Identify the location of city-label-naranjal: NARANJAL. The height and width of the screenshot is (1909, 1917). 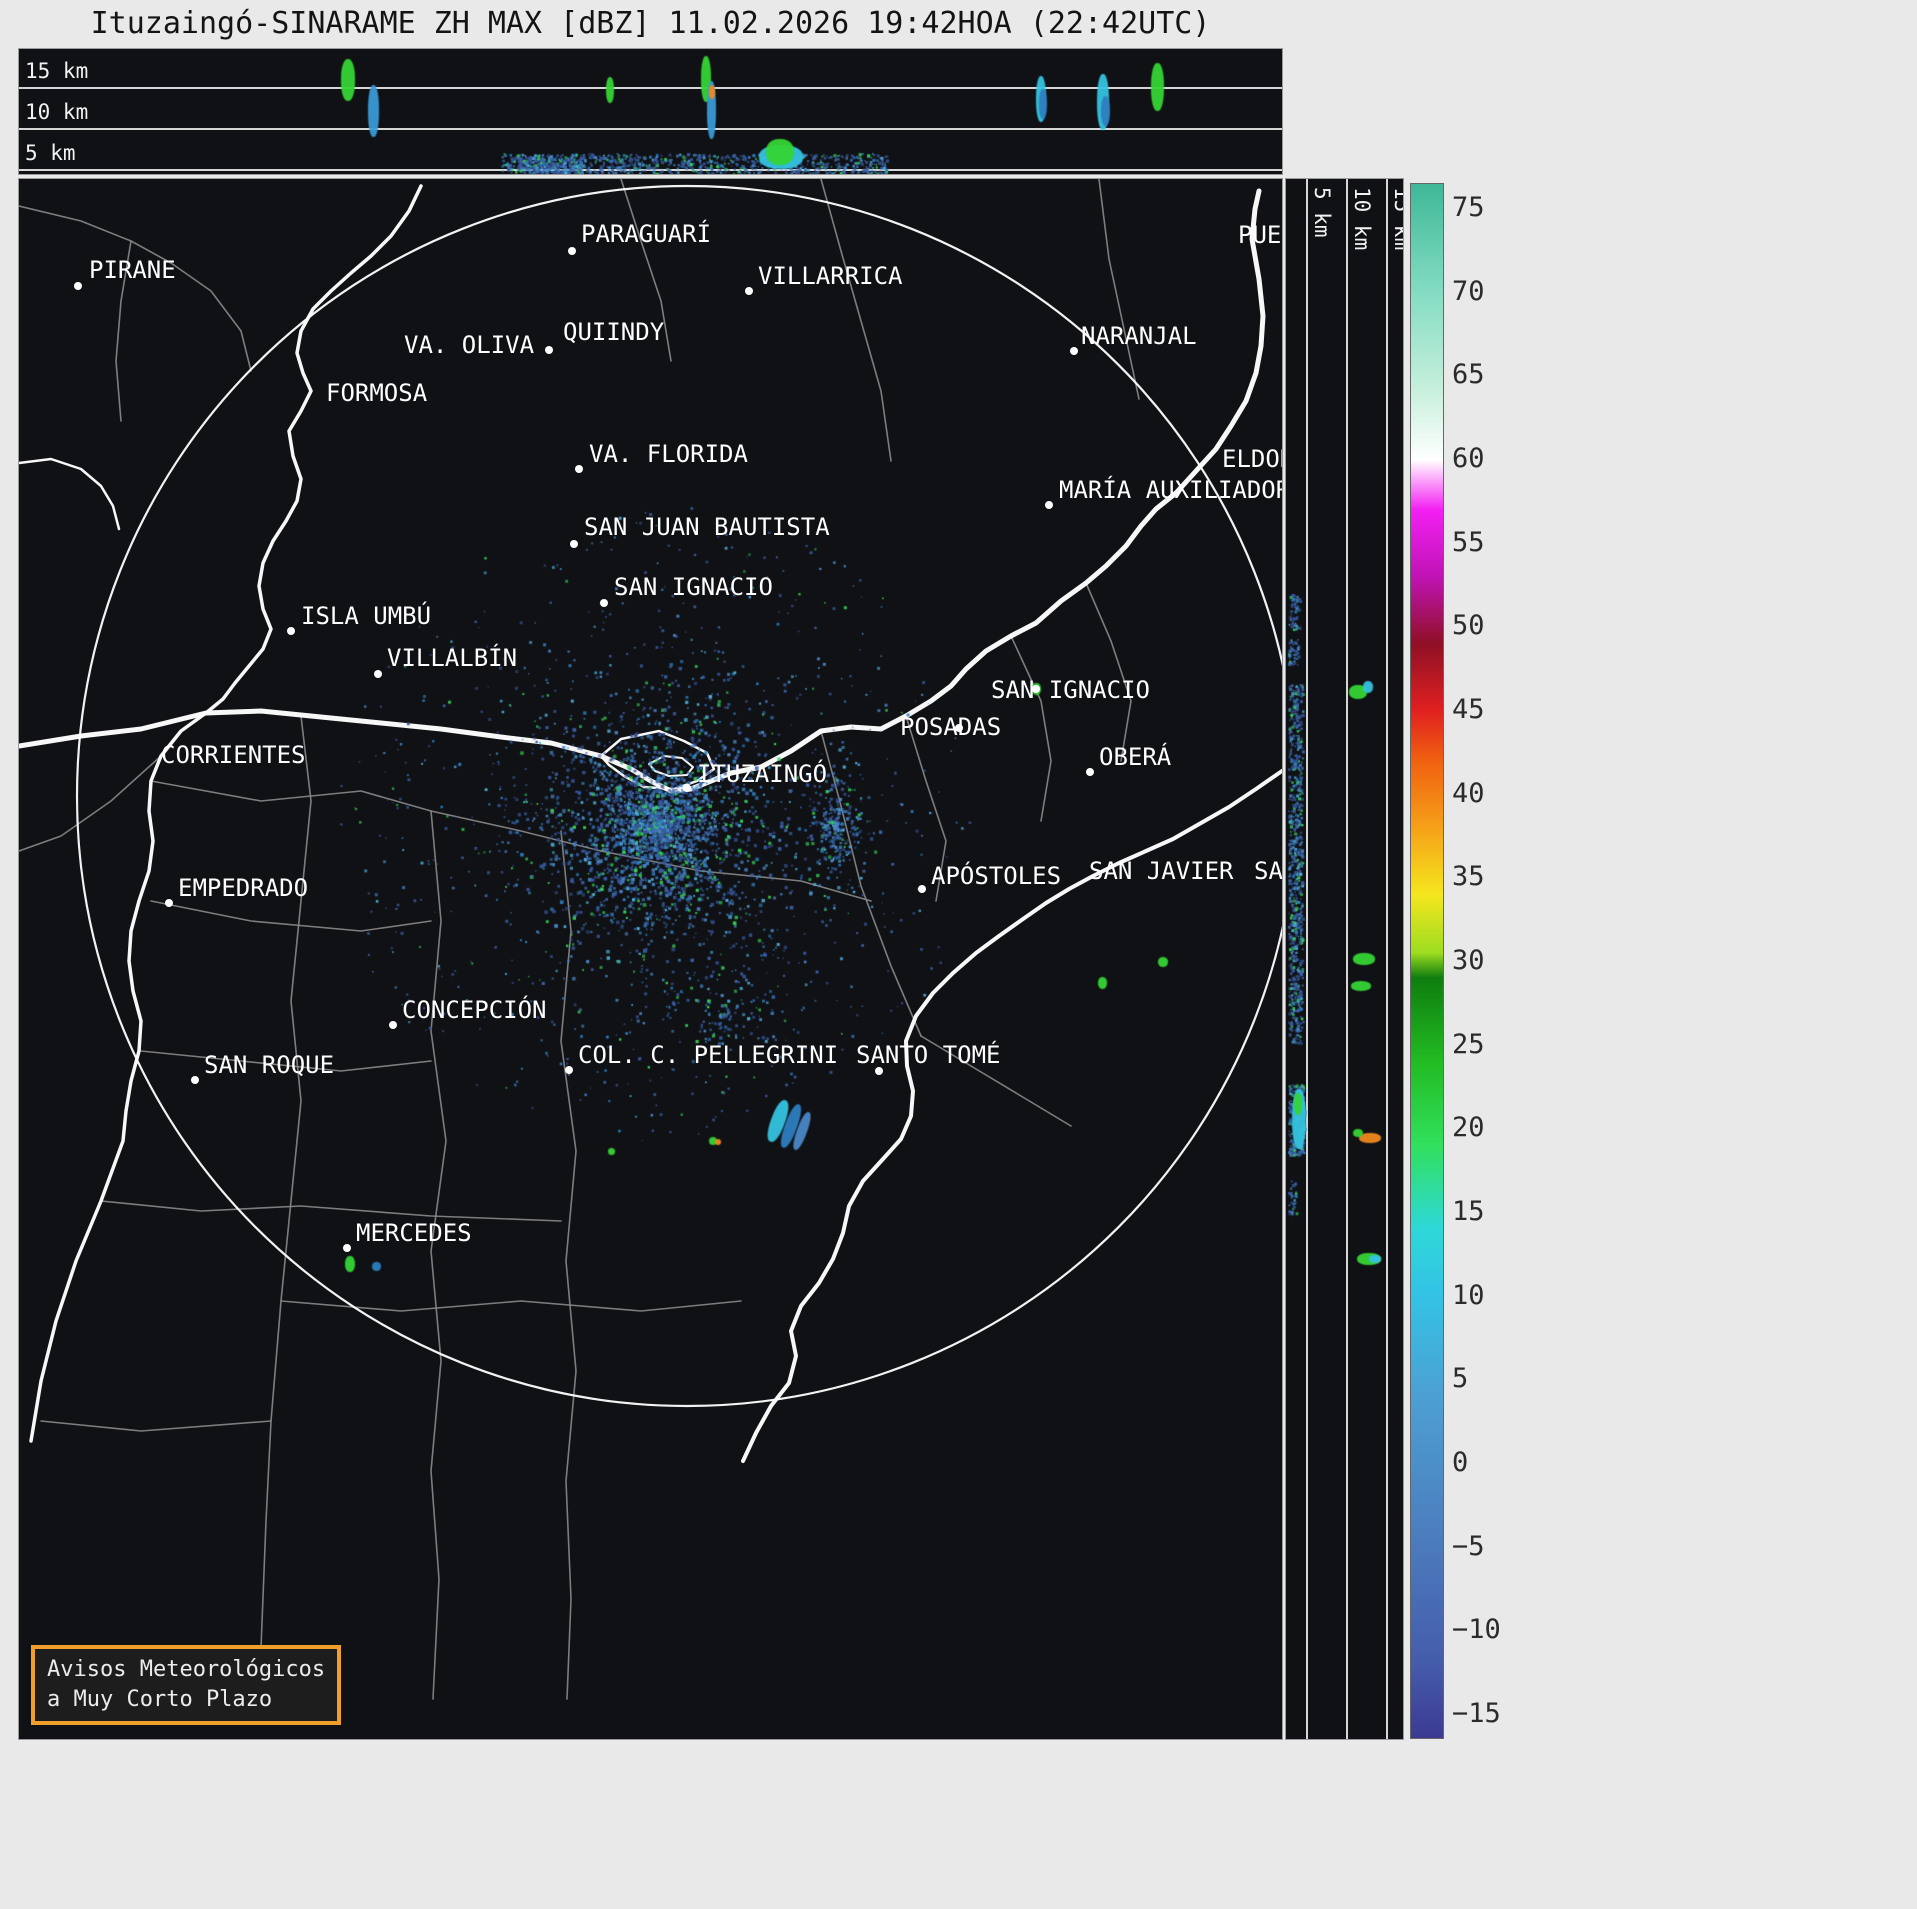
(1139, 336).